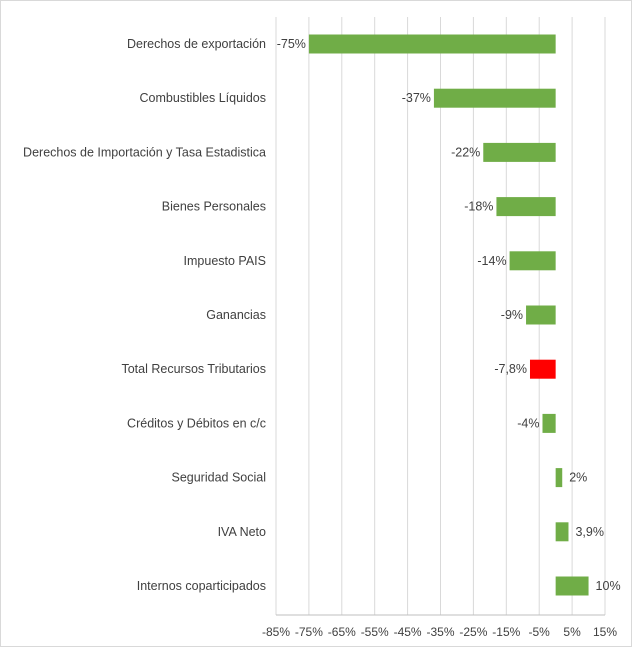 This screenshot has width=632, height=647. What do you see at coordinates (196, 423) in the screenshot?
I see `category-label: Créditos y Débitos en c/c` at bounding box center [196, 423].